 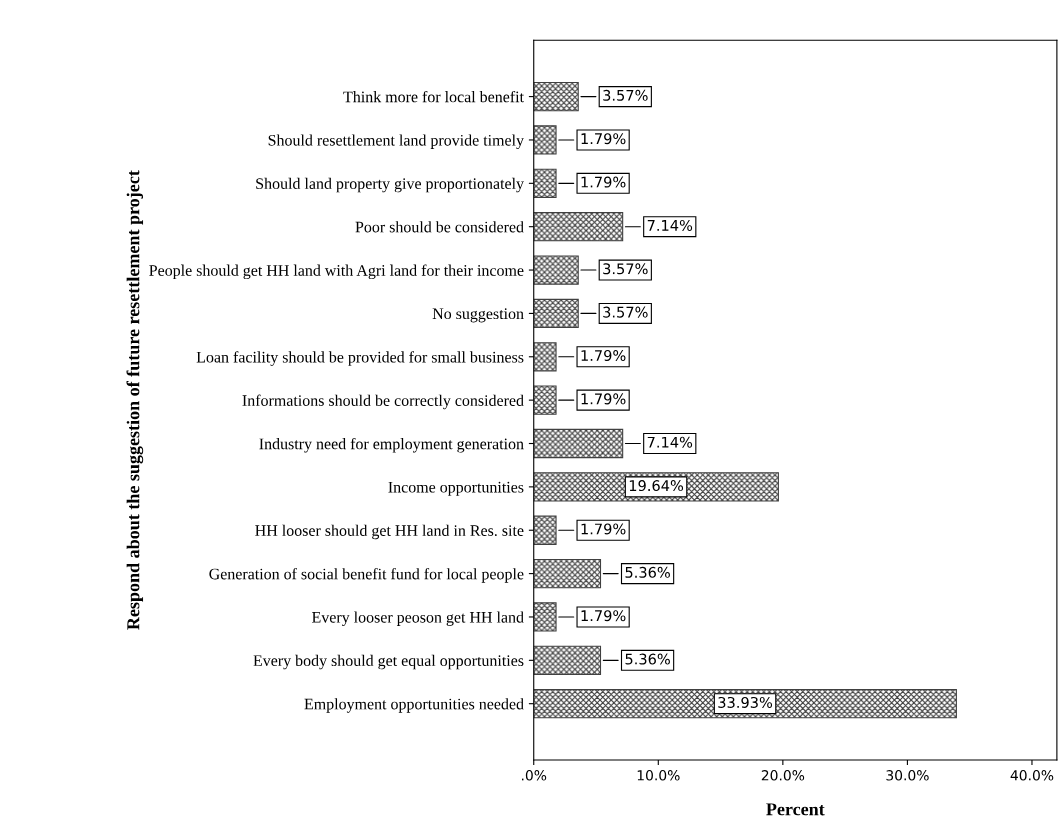 What do you see at coordinates (383, 402) in the screenshot?
I see `y-tick-label: Informations should be correctly considered` at bounding box center [383, 402].